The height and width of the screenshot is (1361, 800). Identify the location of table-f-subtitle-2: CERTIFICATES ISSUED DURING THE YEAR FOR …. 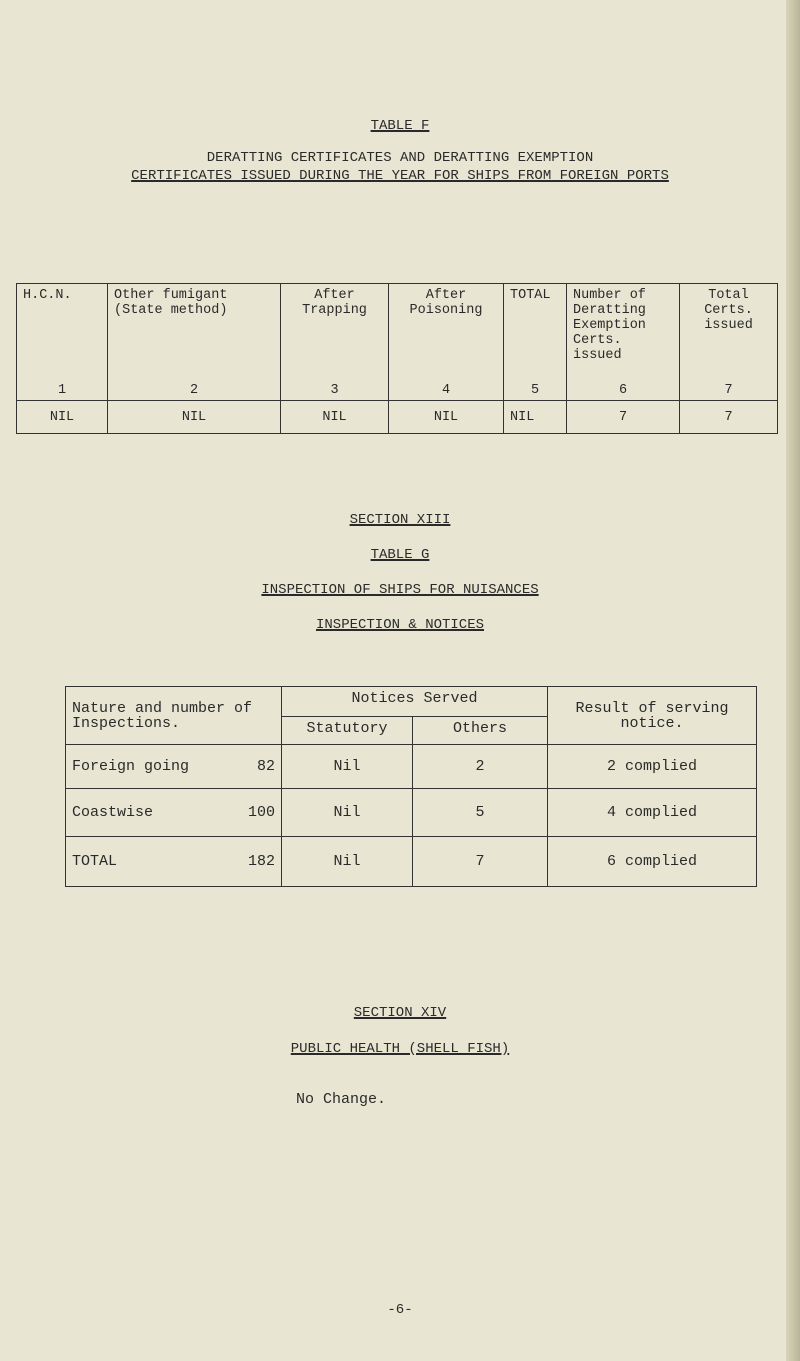
(400, 176).